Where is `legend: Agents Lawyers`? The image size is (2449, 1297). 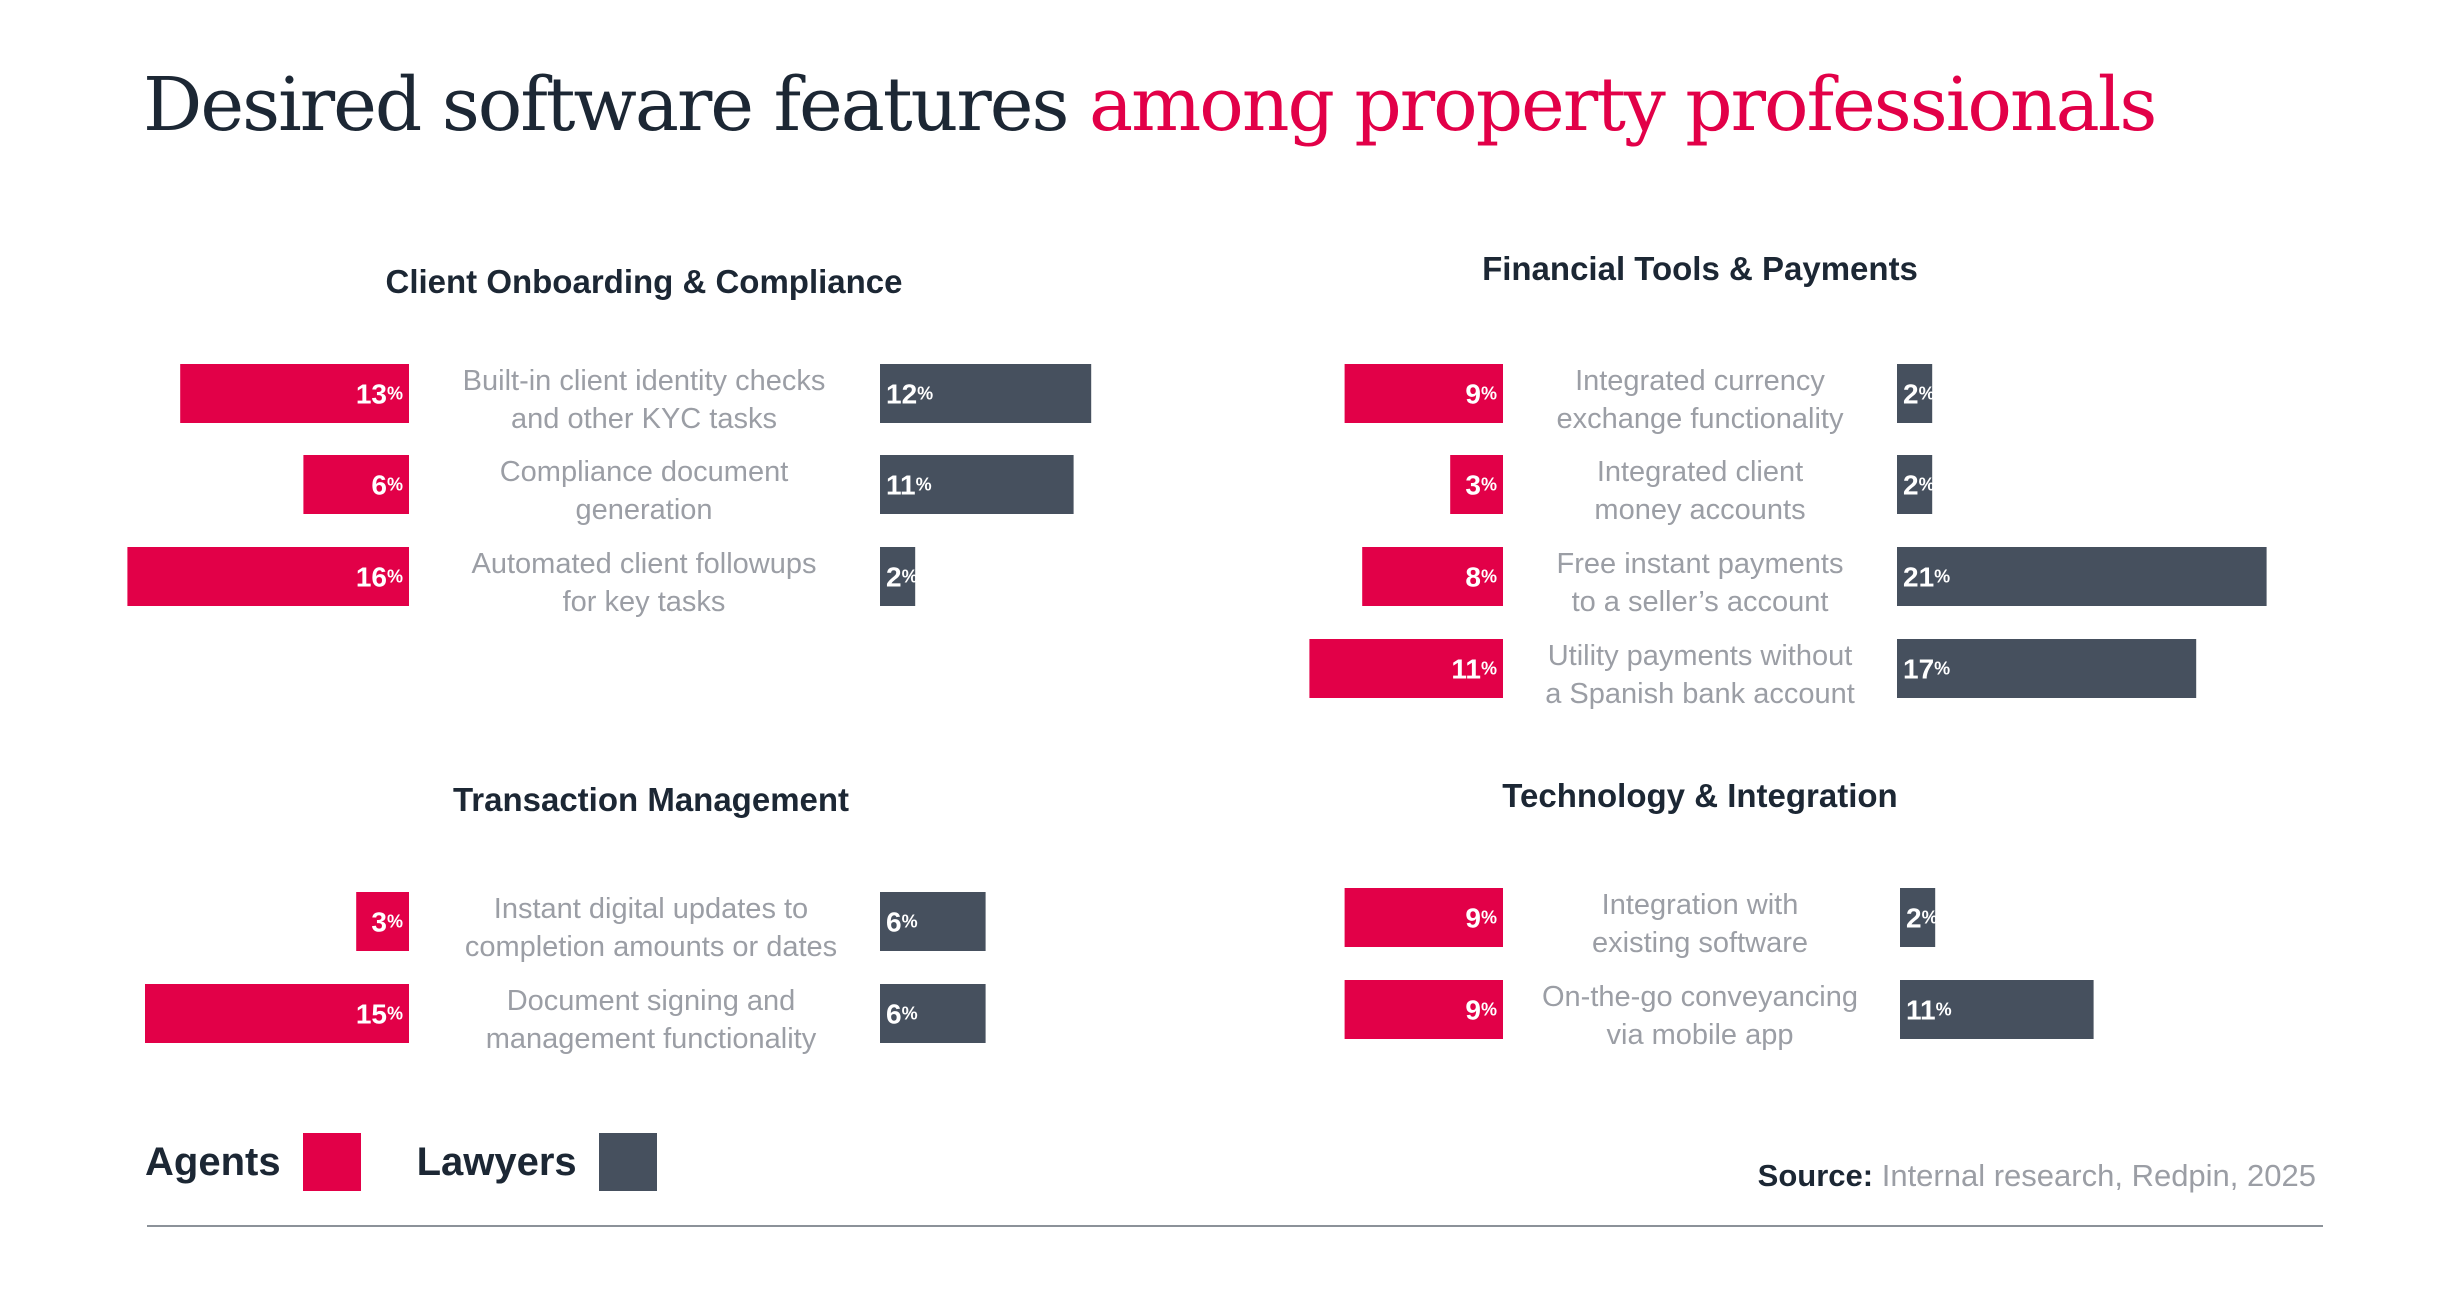
legend: Agents Lawyers is located at coordinates (429, 1162).